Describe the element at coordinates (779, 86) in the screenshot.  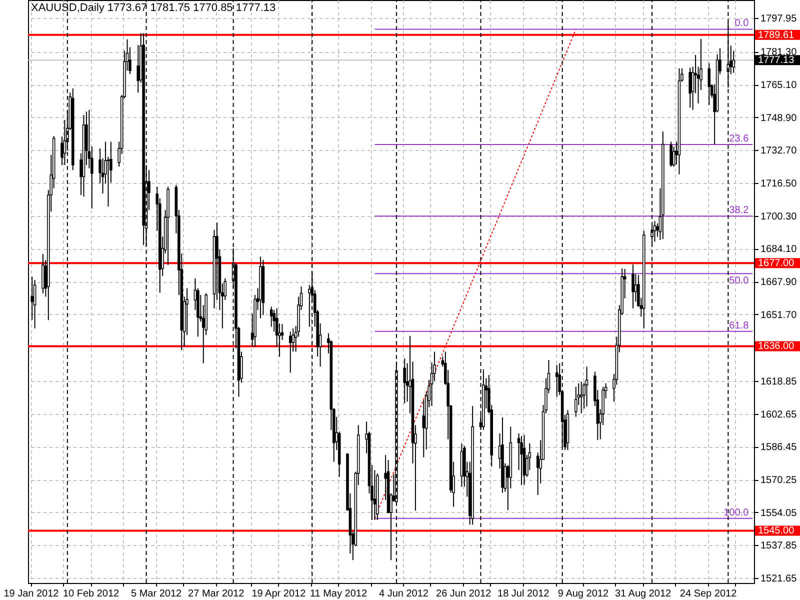
I see `y-tick-label: 1765.10` at that location.